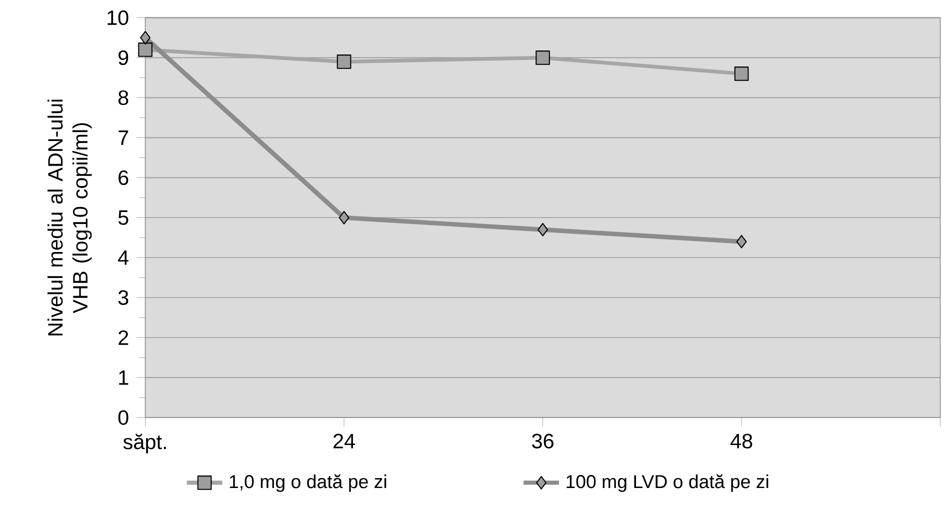 This screenshot has width=945, height=514. What do you see at coordinates (70, 218) in the screenshot?
I see `y-axis-title: Nivelul mediu al ADN-ului VHB (log10 copii/ml)` at bounding box center [70, 218].